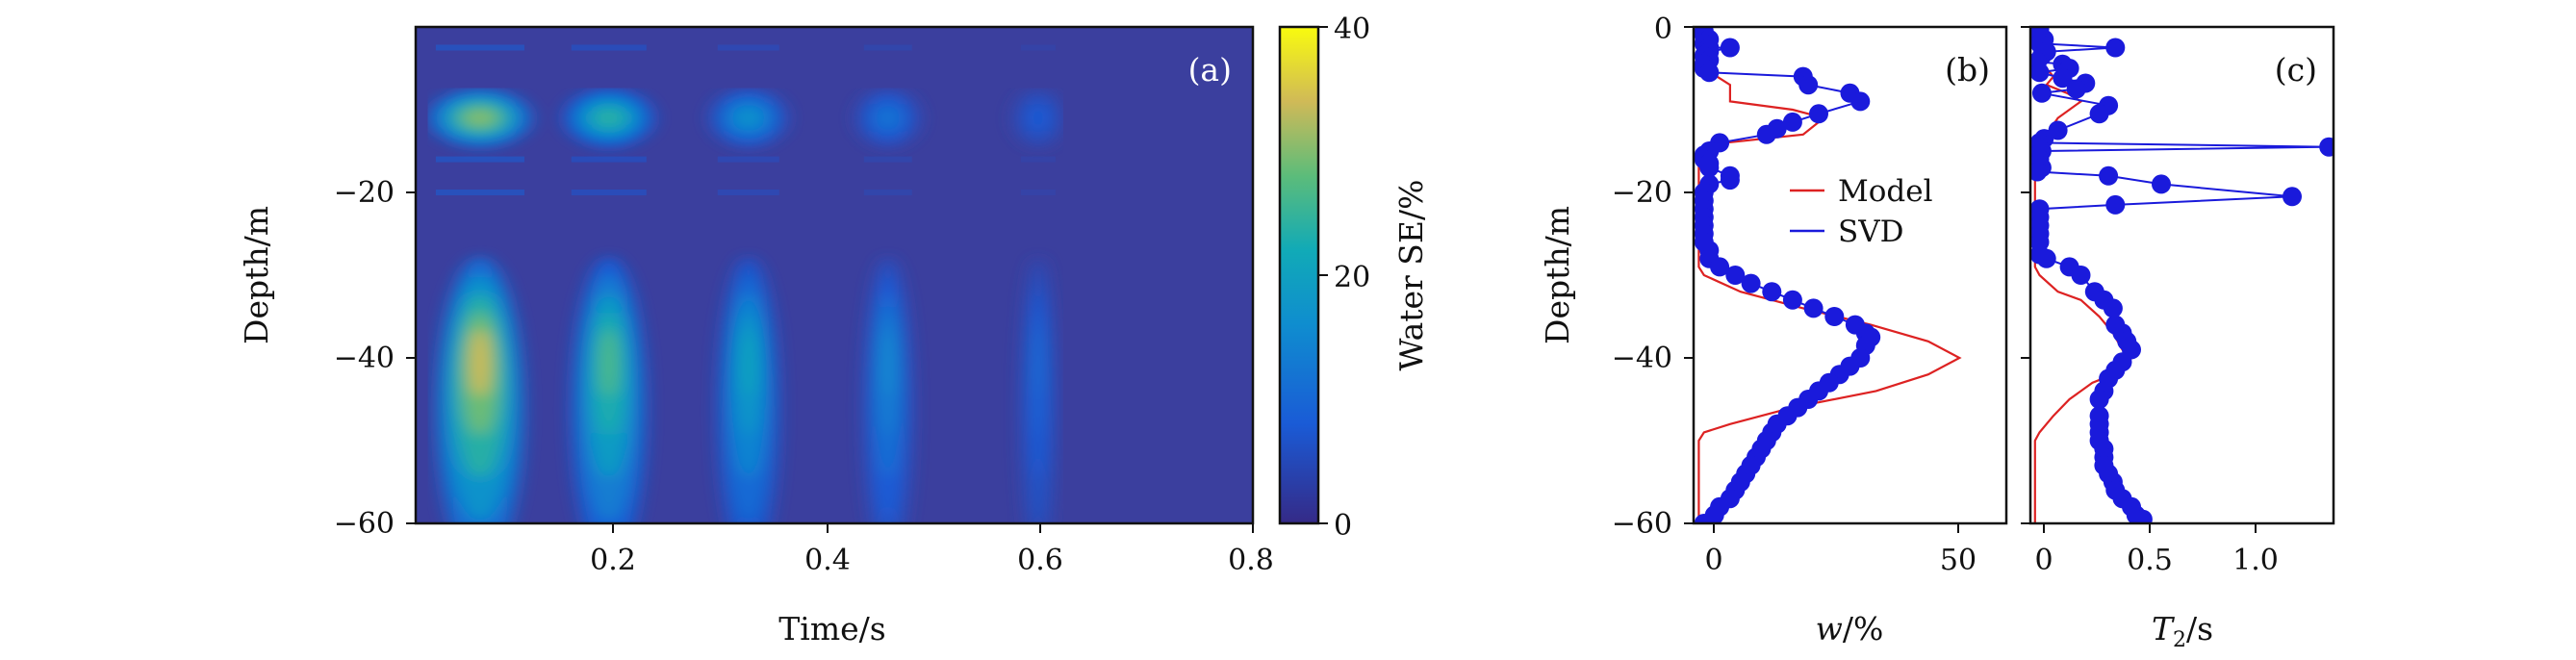 This screenshot has width=2576, height=660. I want to click on panel-b-label: (b), so click(1967, 70).